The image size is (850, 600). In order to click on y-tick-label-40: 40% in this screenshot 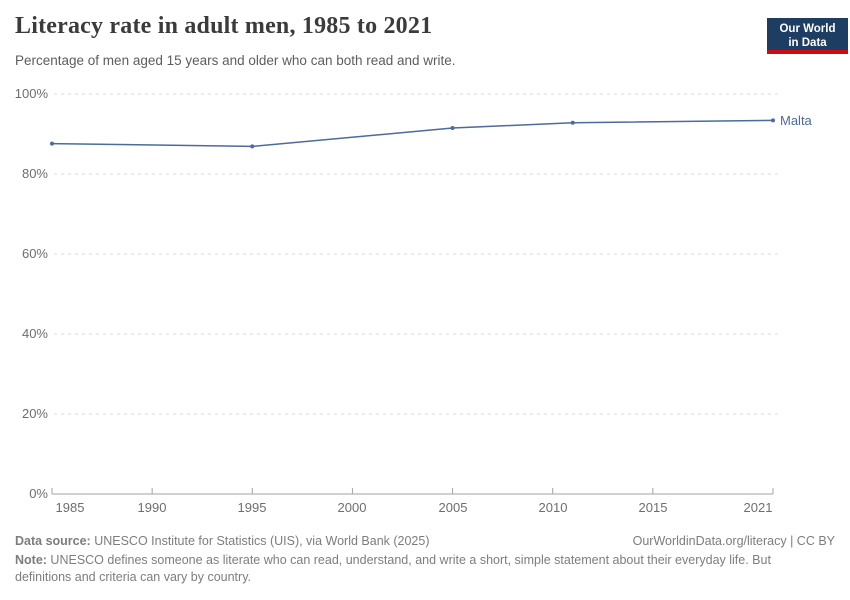, I will do `click(34, 333)`.